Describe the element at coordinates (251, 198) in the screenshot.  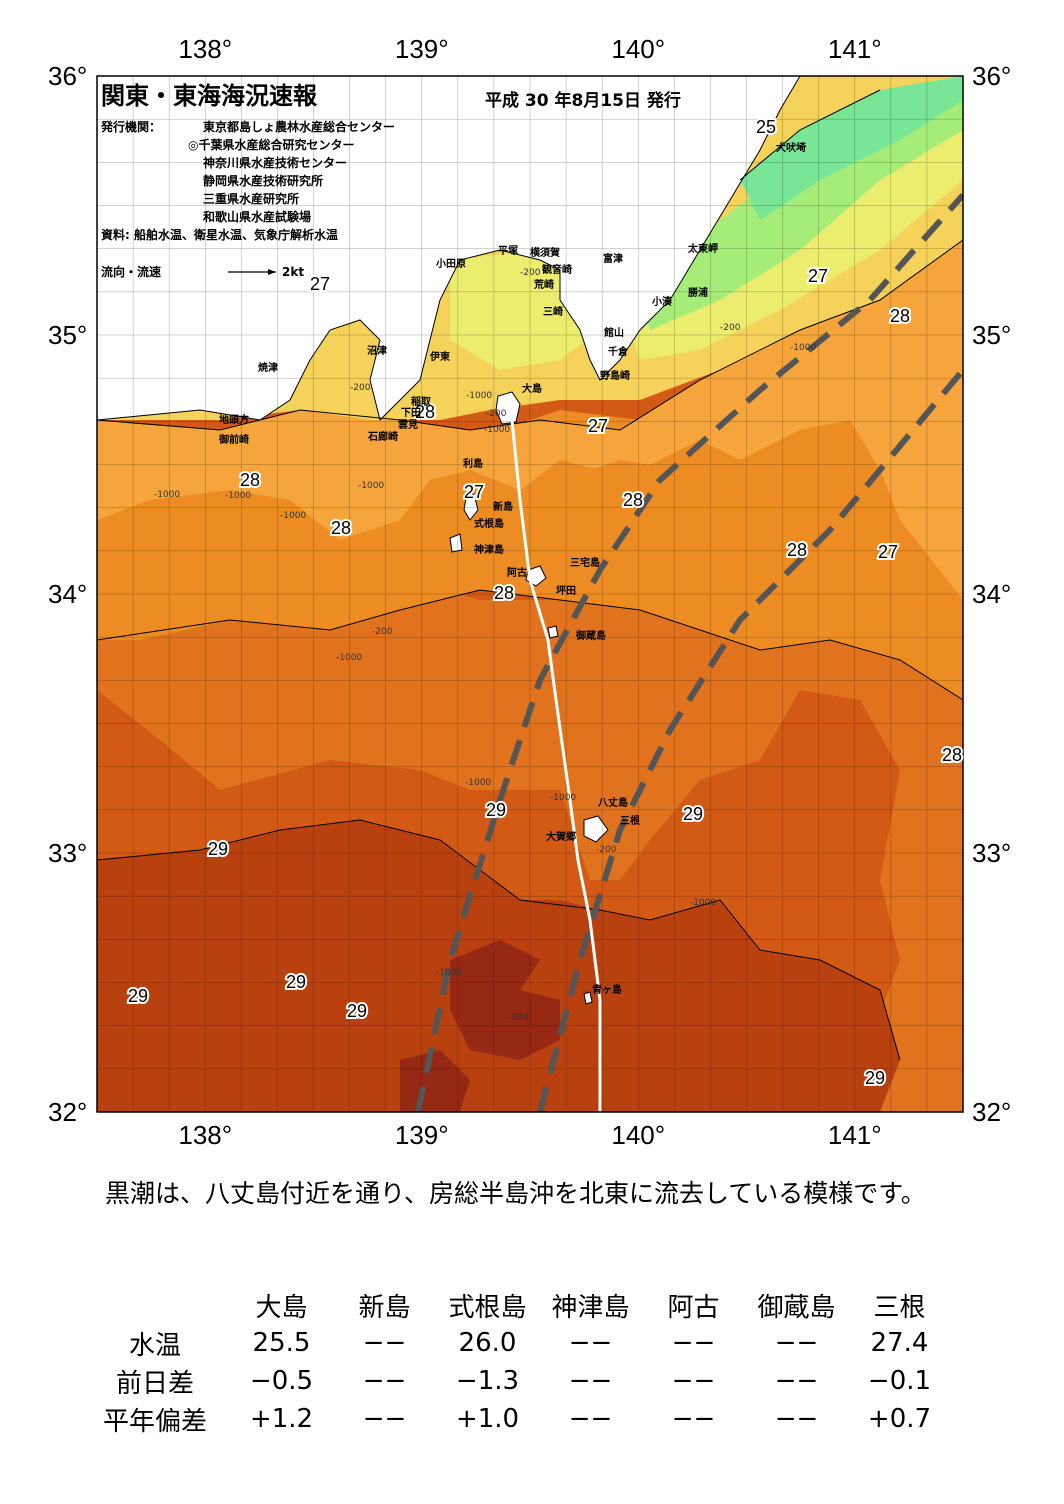
I see `publisher-5: 三重県水産研究所` at that location.